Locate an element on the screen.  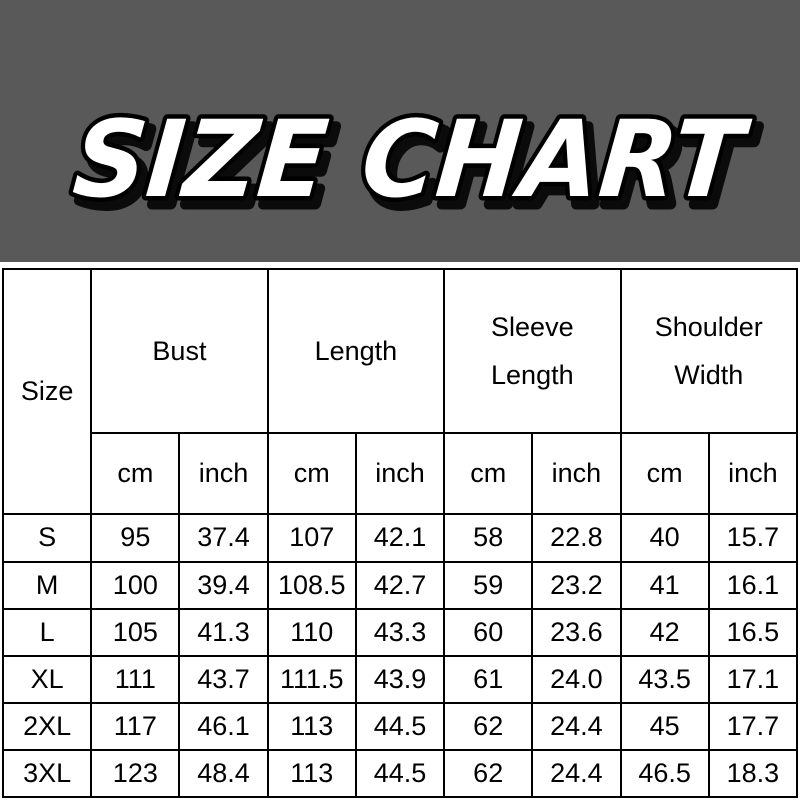
value-cell: 43.5 is located at coordinates (664, 679).